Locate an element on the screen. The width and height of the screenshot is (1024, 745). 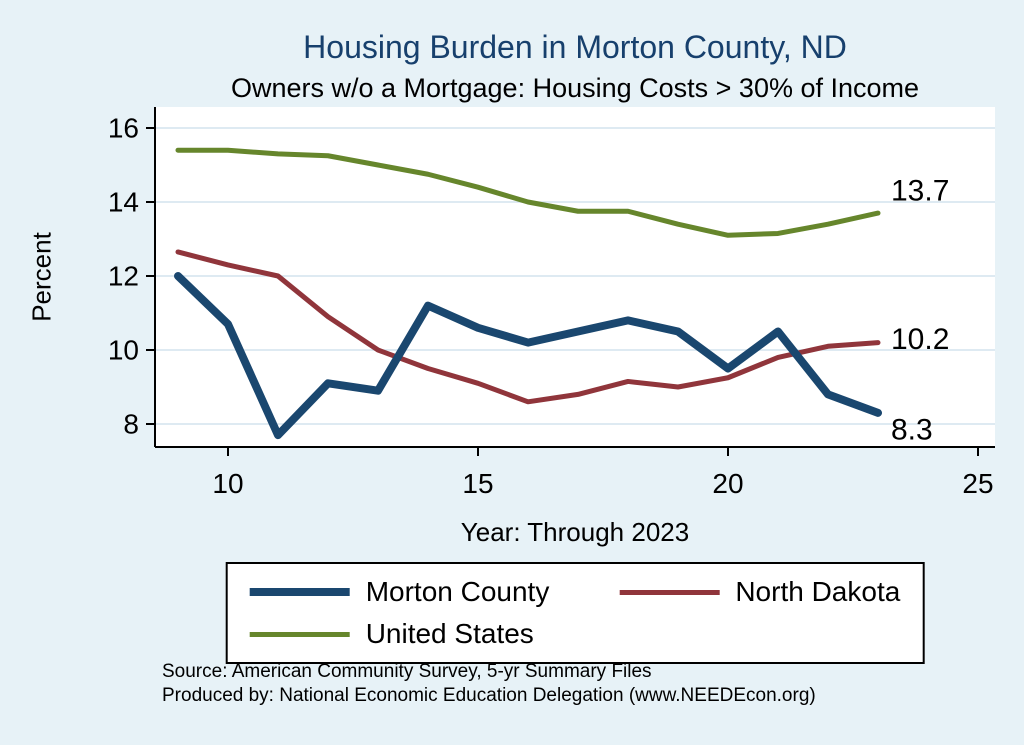
legend: Morton County North Dakota United States is located at coordinates (575, 613).